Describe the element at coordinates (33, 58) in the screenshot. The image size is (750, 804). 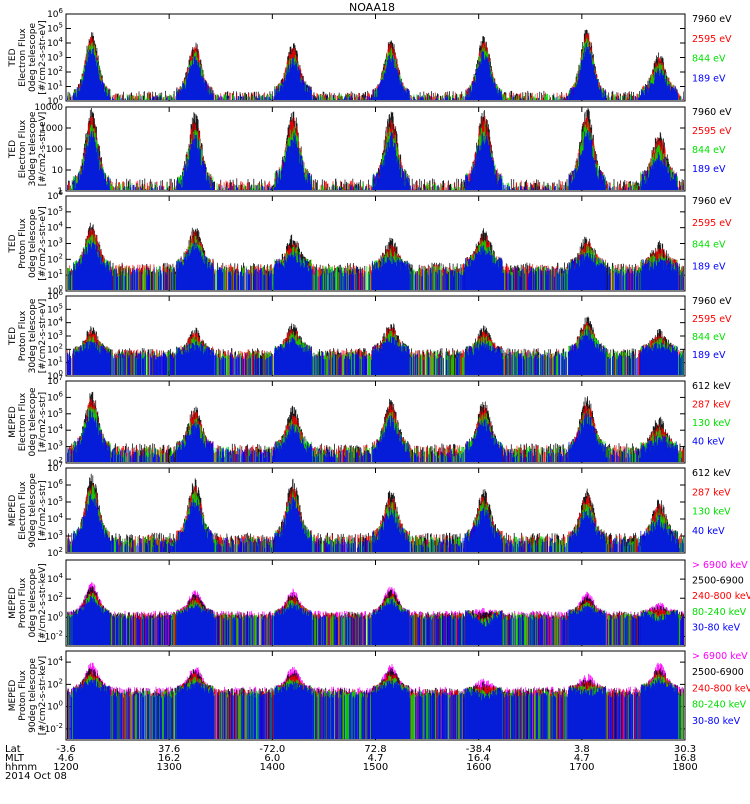
I see `y-axis-label-line: 0deg telescope` at that location.